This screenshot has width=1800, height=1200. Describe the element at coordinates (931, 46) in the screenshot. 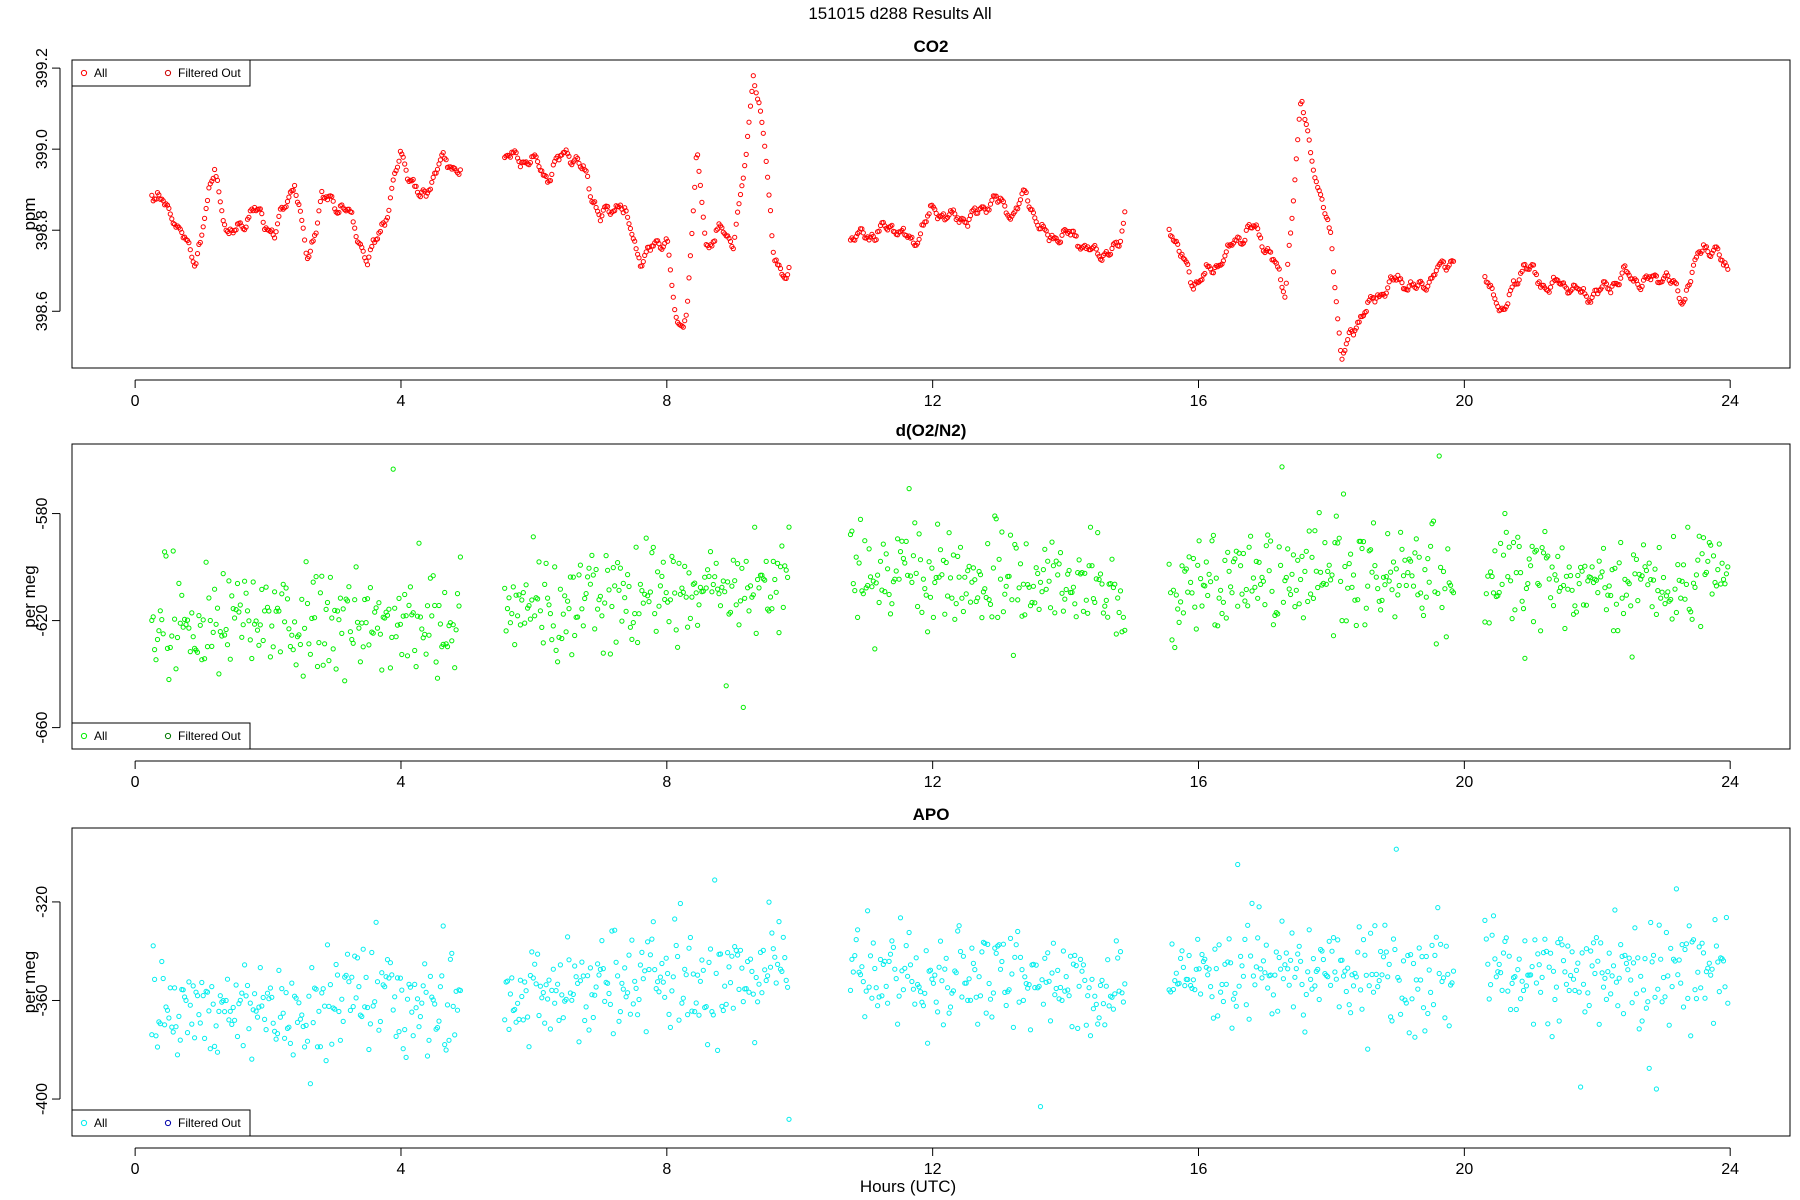

I see `panel-title: CO2` at that location.